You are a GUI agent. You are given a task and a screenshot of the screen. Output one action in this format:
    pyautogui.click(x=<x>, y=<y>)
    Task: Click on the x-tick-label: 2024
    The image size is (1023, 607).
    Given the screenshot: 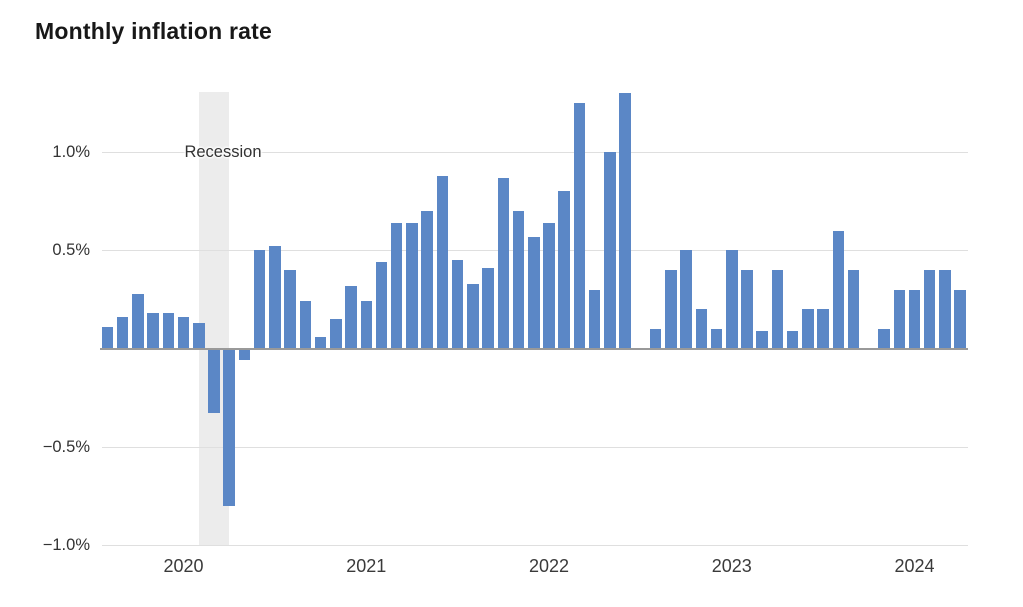 What is the action you would take?
    pyautogui.click(x=914, y=566)
    